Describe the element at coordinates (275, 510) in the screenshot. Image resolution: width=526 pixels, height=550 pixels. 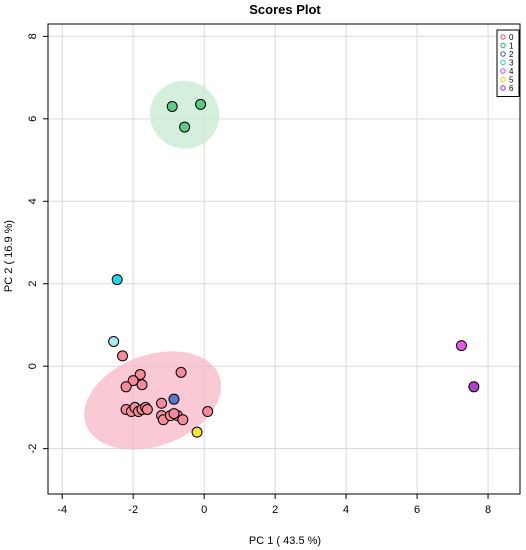
I see `x-tick-label: 2` at that location.